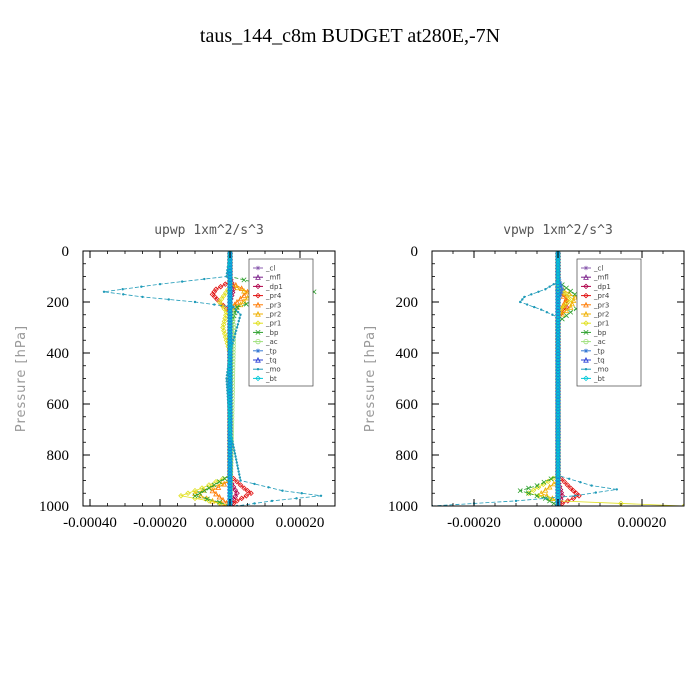  Describe the element at coordinates (265, 361) in the screenshot. I see `legend-item: _tq` at that location.